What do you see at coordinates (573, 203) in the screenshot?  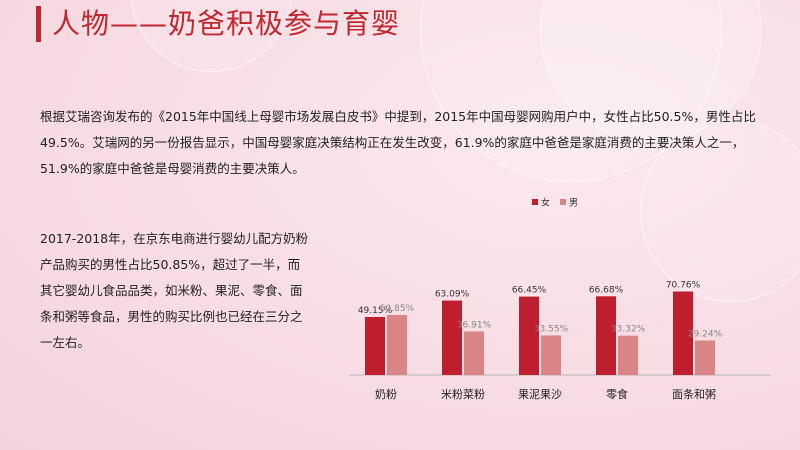 I see `legend-label-1: 男` at bounding box center [573, 203].